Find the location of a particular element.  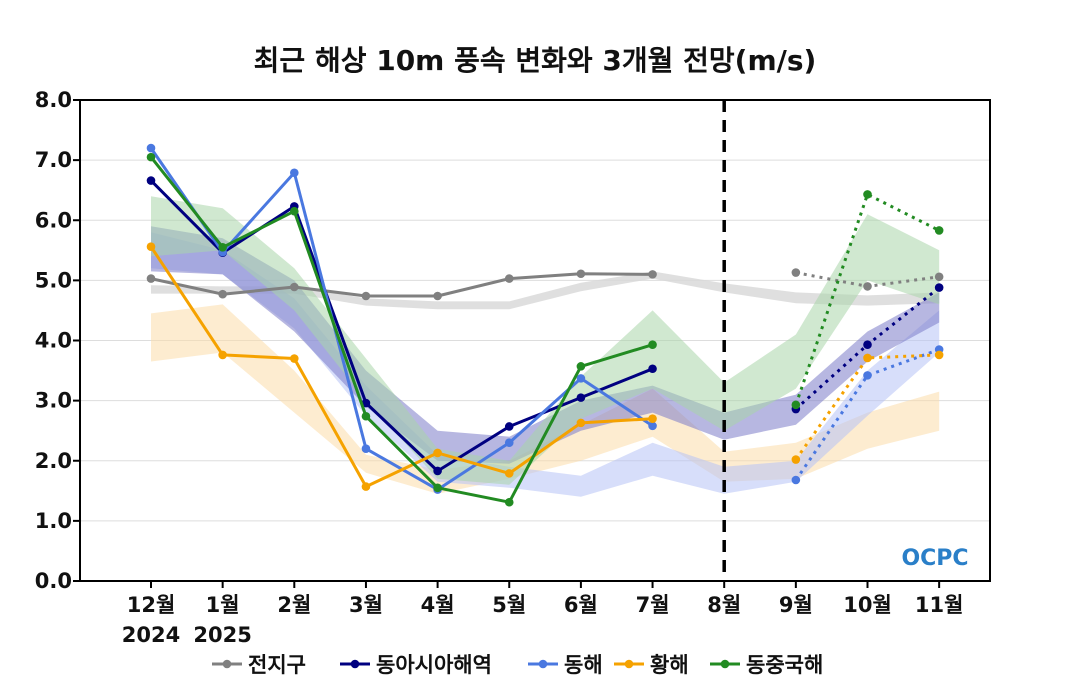

series-line-observed is located at coordinates (401, 285).